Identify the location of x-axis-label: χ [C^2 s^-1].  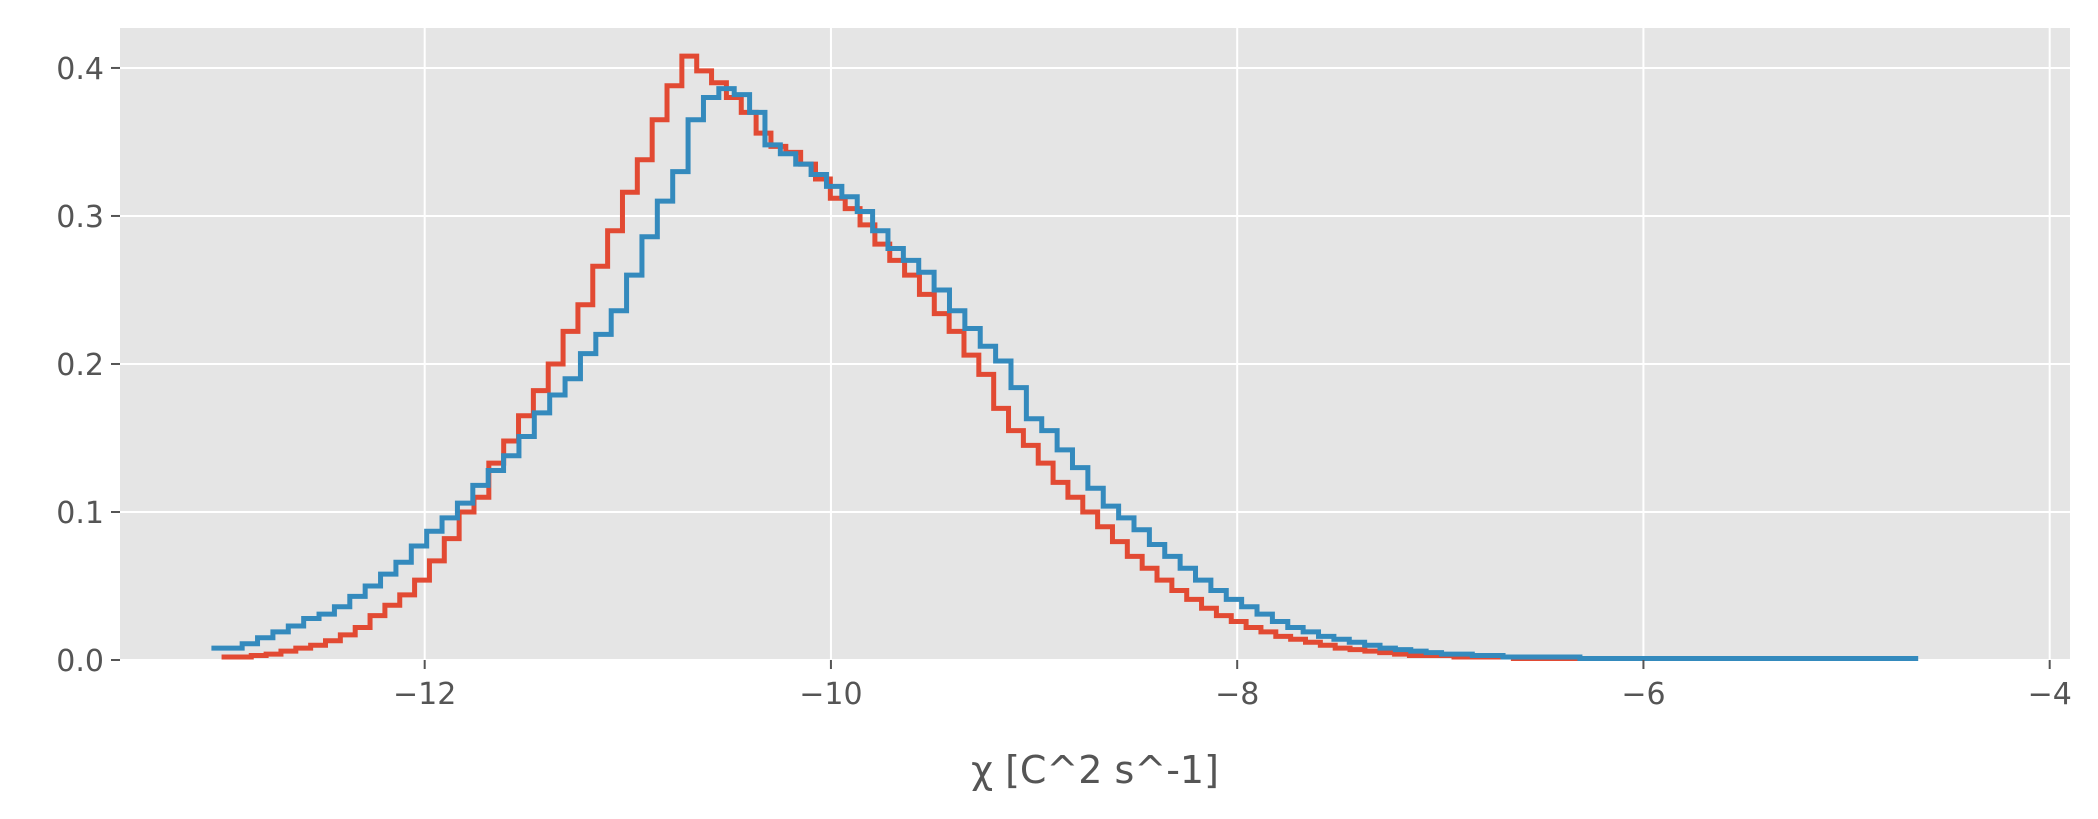
(1095, 770).